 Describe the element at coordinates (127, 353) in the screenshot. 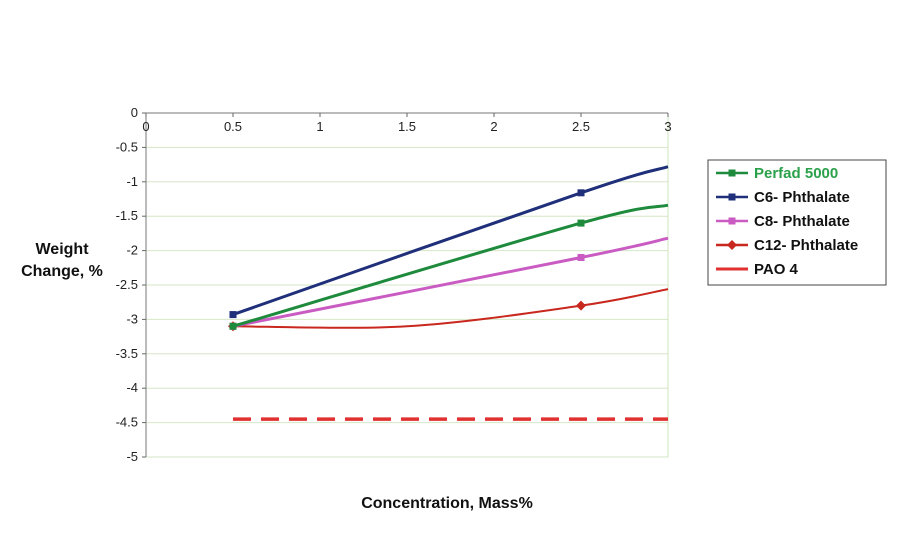

I see `y-tick-label: -3.5` at that location.